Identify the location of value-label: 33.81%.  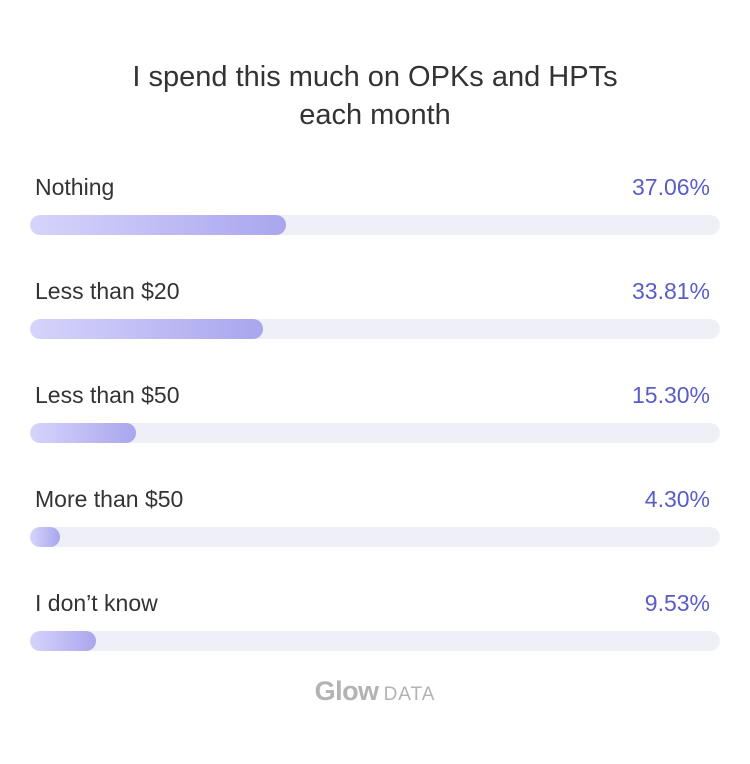
(670, 291).